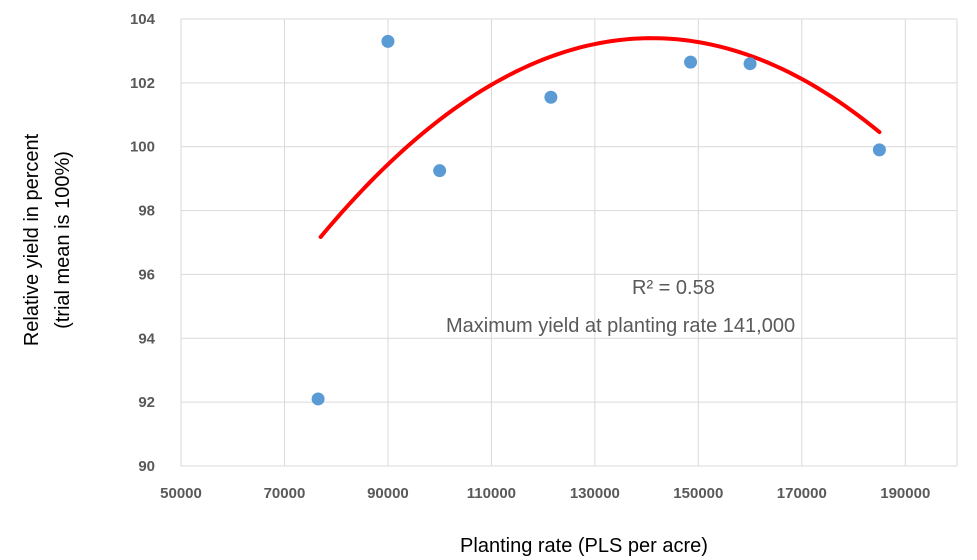 This screenshot has width=977, height=560. I want to click on x-tick-label: 50000, so click(181, 493).